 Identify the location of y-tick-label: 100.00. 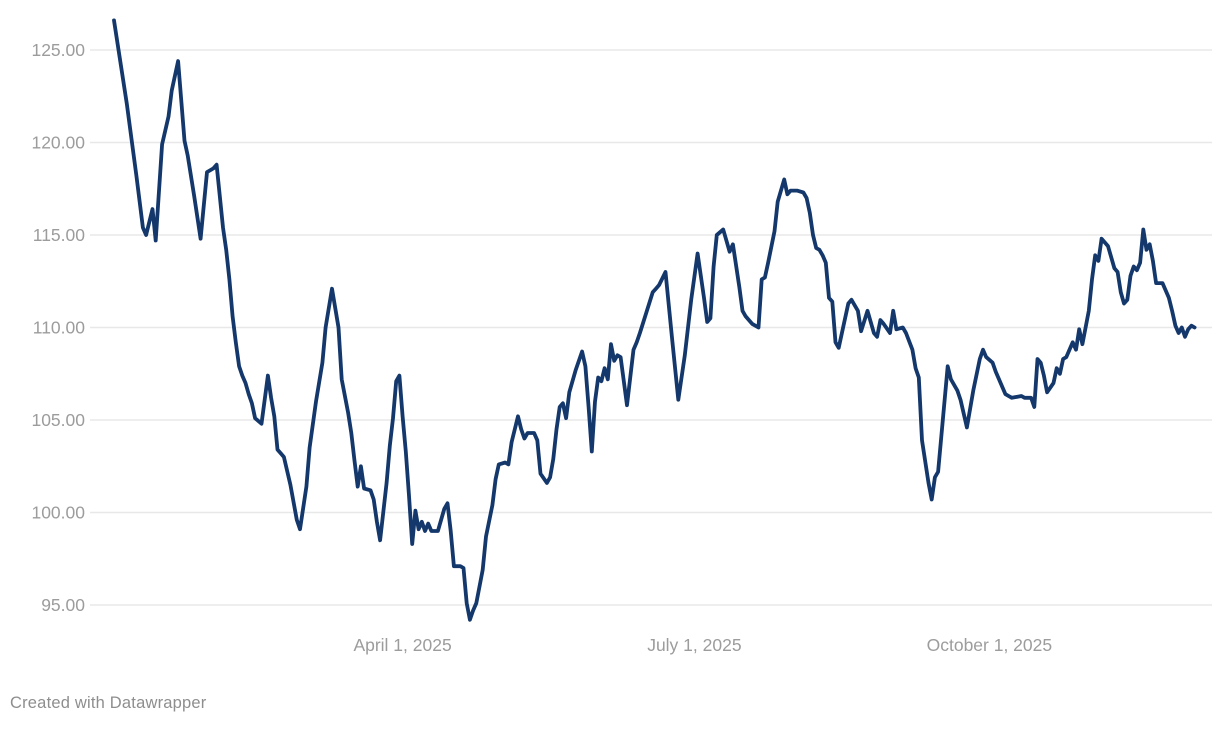
(58, 513).